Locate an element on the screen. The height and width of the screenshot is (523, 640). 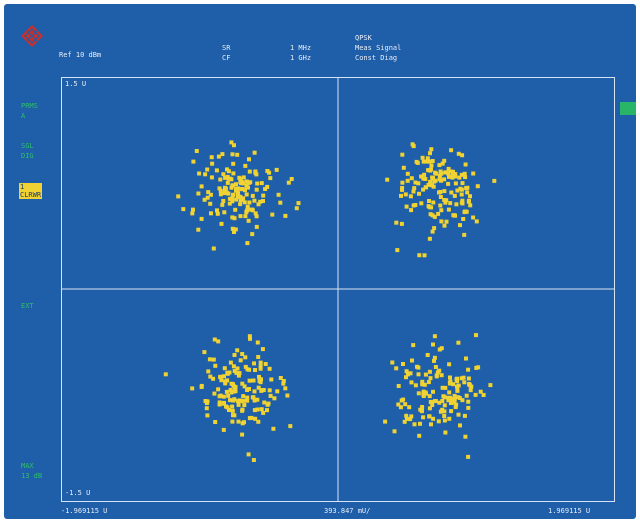
side-label-a: A is located at coordinates (23, 116).